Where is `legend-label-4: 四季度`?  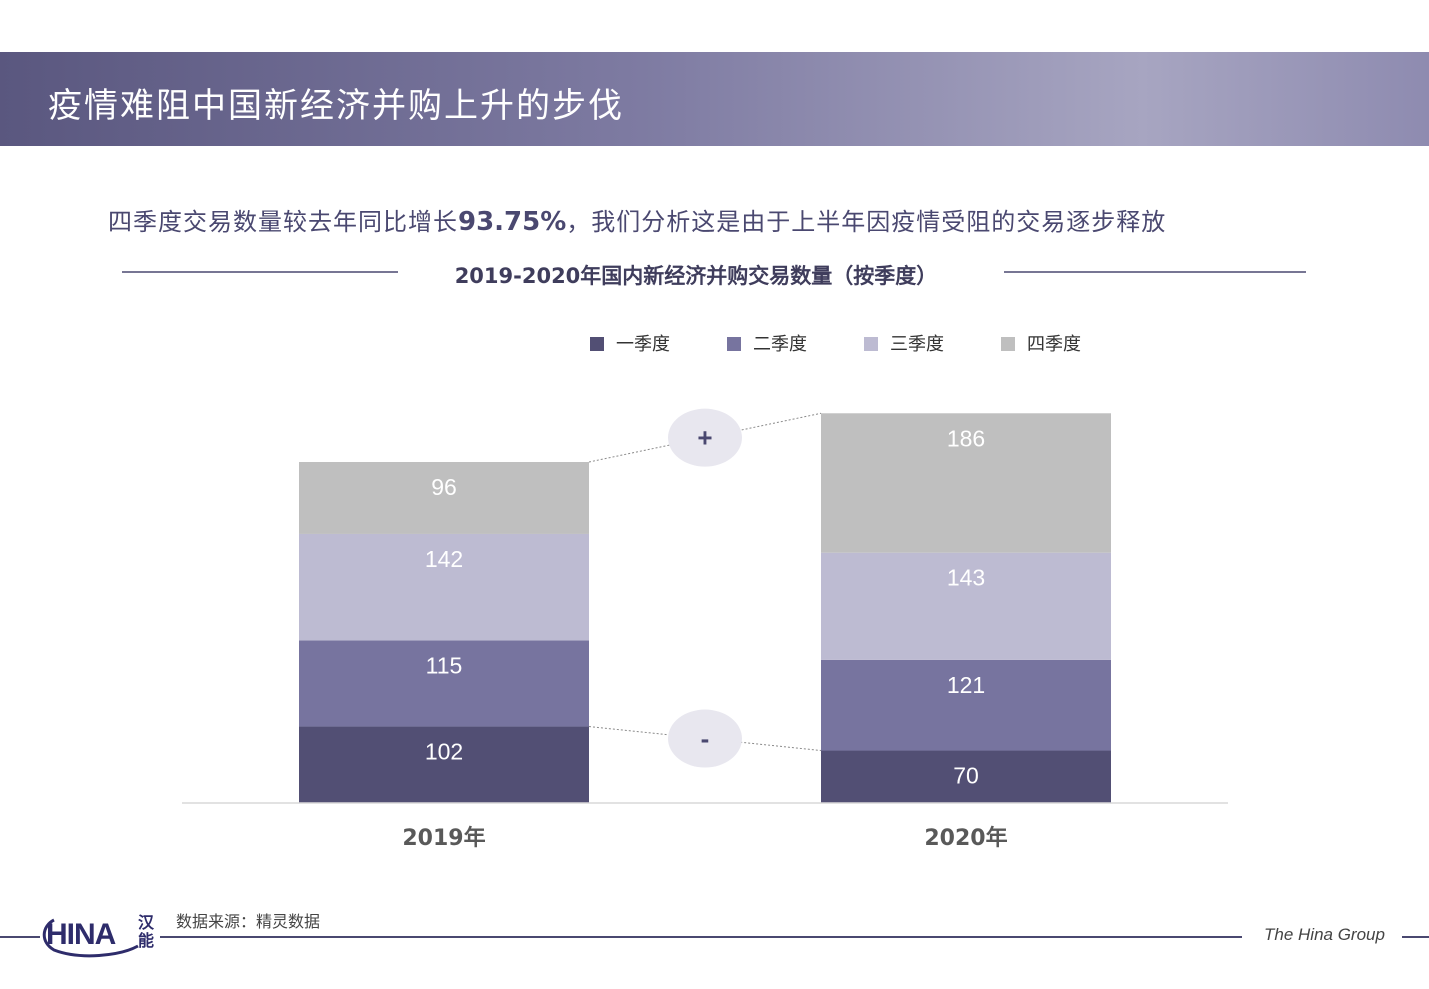
legend-label-4: 四季度 is located at coordinates (1054, 344).